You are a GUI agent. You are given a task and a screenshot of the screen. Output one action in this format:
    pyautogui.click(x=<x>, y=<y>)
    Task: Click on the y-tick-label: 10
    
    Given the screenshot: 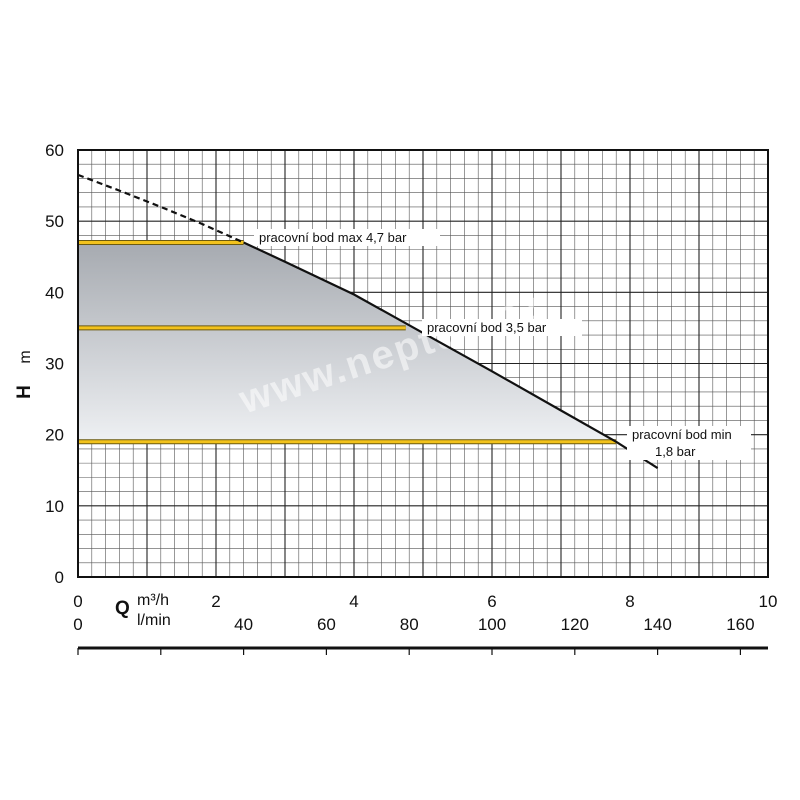 What is the action you would take?
    pyautogui.click(x=54, y=506)
    